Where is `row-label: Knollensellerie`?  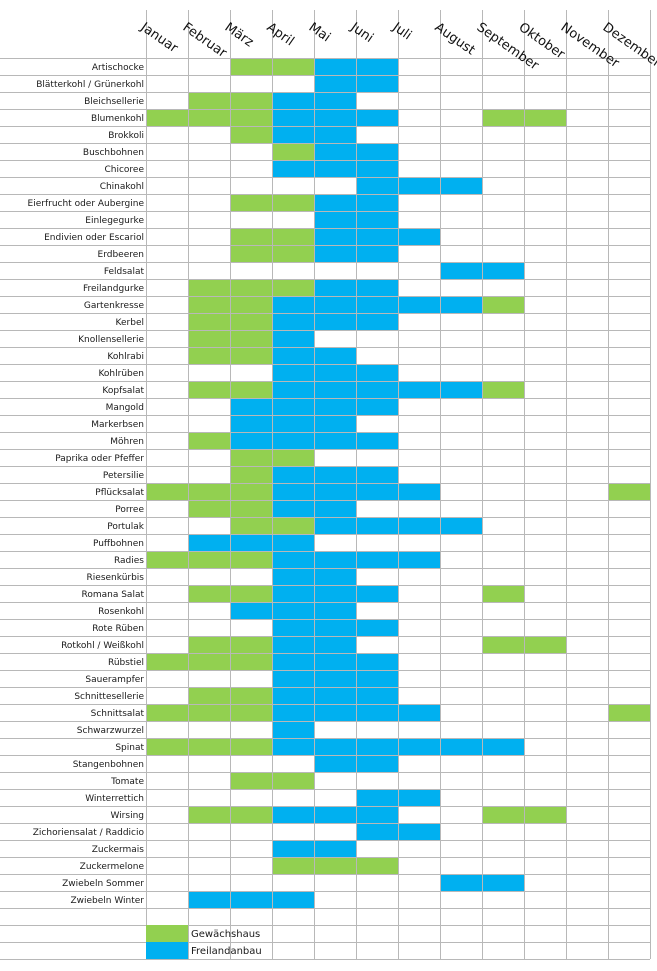
row-label: Knollensellerie is located at coordinates (111, 340).